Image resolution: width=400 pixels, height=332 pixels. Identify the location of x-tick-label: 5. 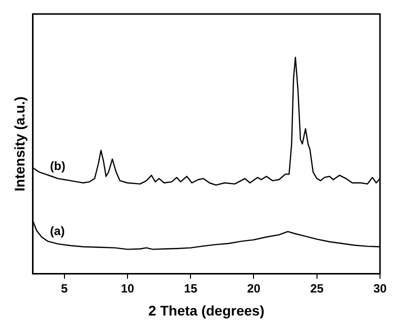
(64, 288).